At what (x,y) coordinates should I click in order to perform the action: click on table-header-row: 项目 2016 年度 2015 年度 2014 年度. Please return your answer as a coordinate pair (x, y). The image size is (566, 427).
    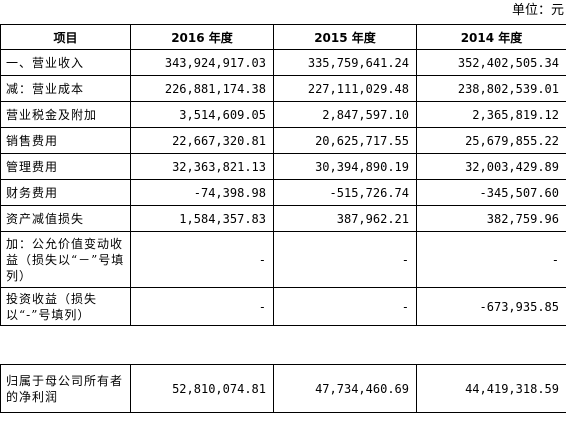
    Looking at the image, I should click on (283, 37).